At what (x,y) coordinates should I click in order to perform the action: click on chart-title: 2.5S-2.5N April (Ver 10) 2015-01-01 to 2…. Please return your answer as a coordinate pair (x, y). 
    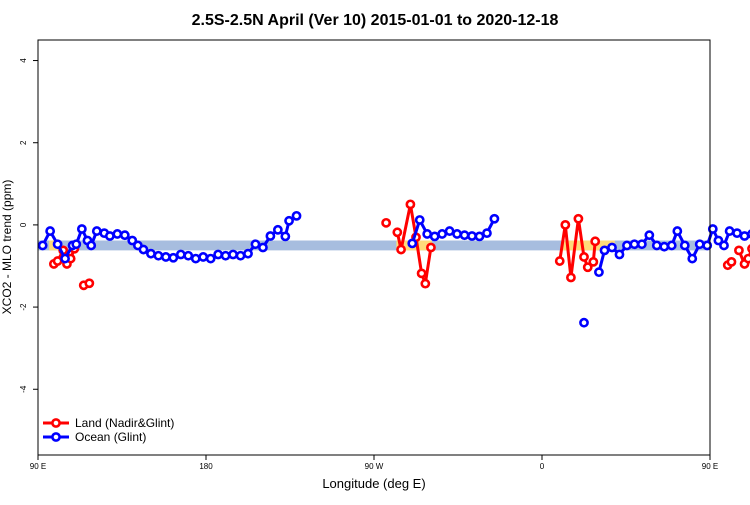
    Looking at the image, I should click on (375, 20).